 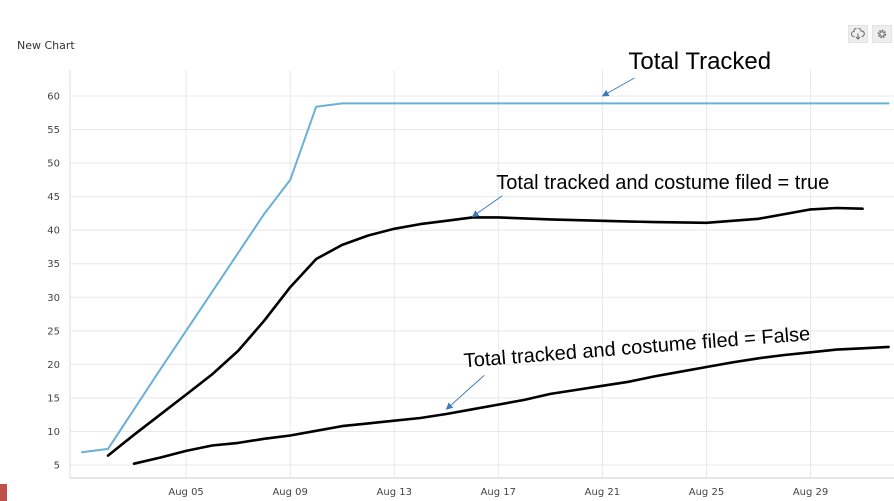 What do you see at coordinates (870, 34) in the screenshot?
I see `chart-toolbar` at bounding box center [870, 34].